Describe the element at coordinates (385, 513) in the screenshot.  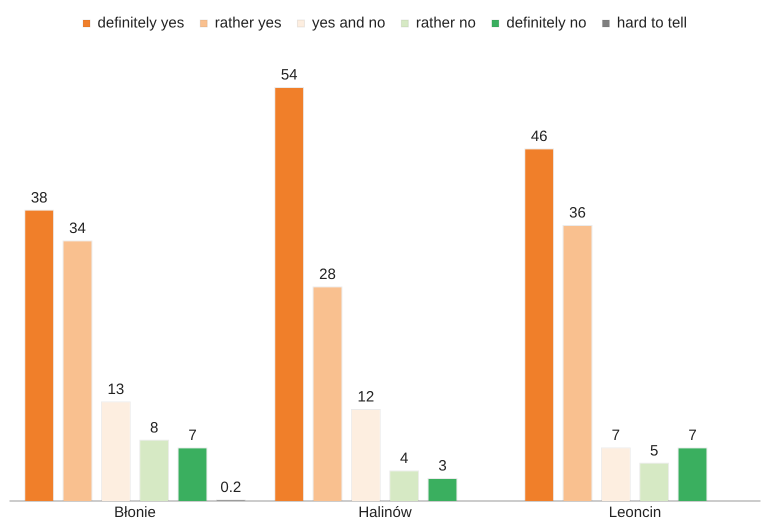
I see `x-tick-label: Halinów` at that location.